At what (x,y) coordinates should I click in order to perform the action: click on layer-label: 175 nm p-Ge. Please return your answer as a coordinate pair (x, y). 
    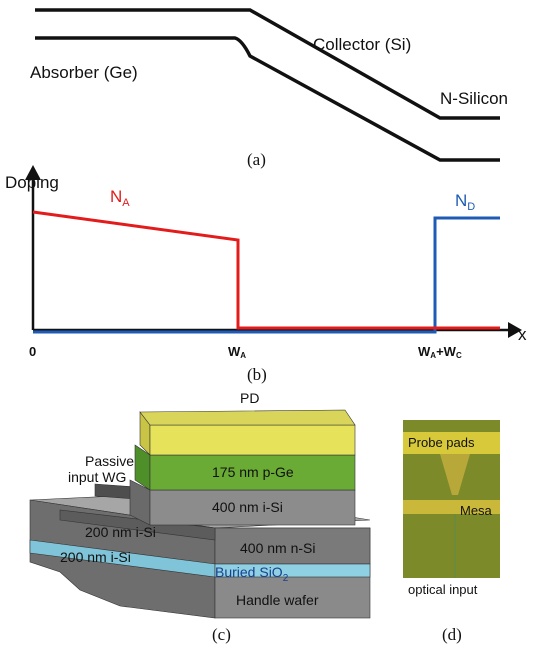
    Looking at the image, I should click on (253, 472).